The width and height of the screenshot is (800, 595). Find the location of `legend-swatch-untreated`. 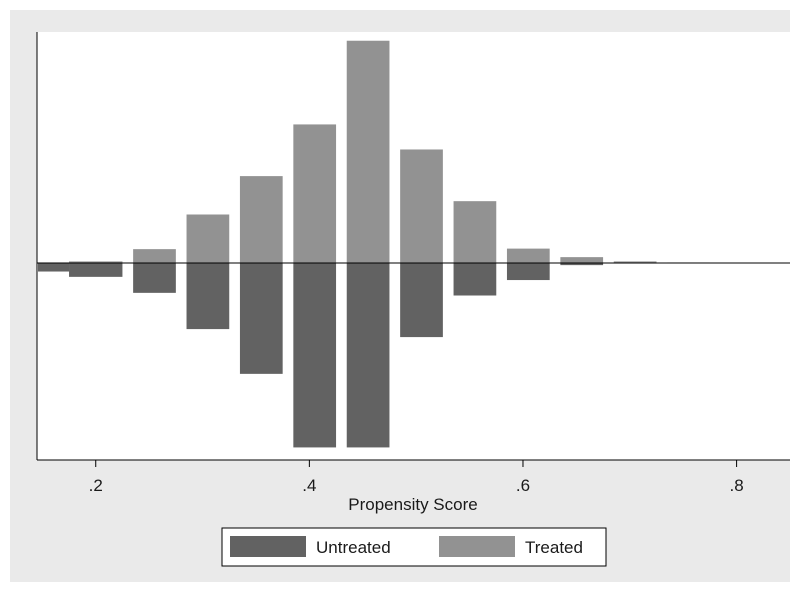

legend-swatch-untreated is located at coordinates (268, 546).